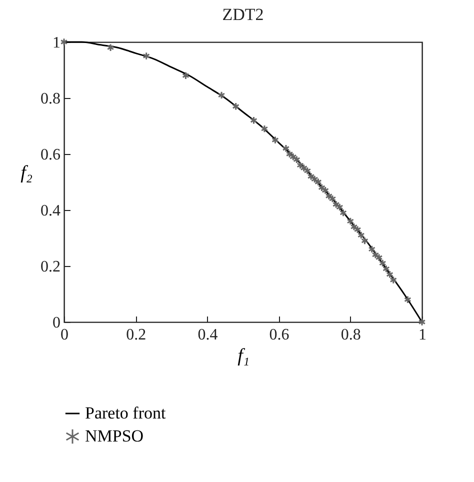 This screenshot has height=482, width=474. Describe the element at coordinates (50, 267) in the screenshot. I see `y-tick-label: 0.2` at that location.